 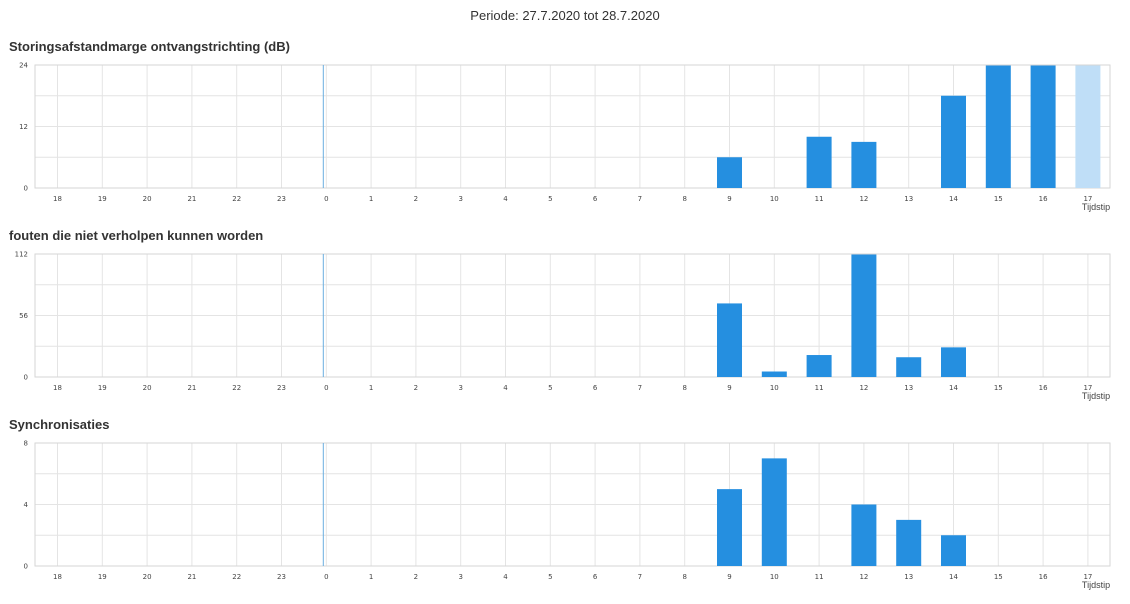 I want to click on y-tick-label: 112, so click(x=21, y=255).